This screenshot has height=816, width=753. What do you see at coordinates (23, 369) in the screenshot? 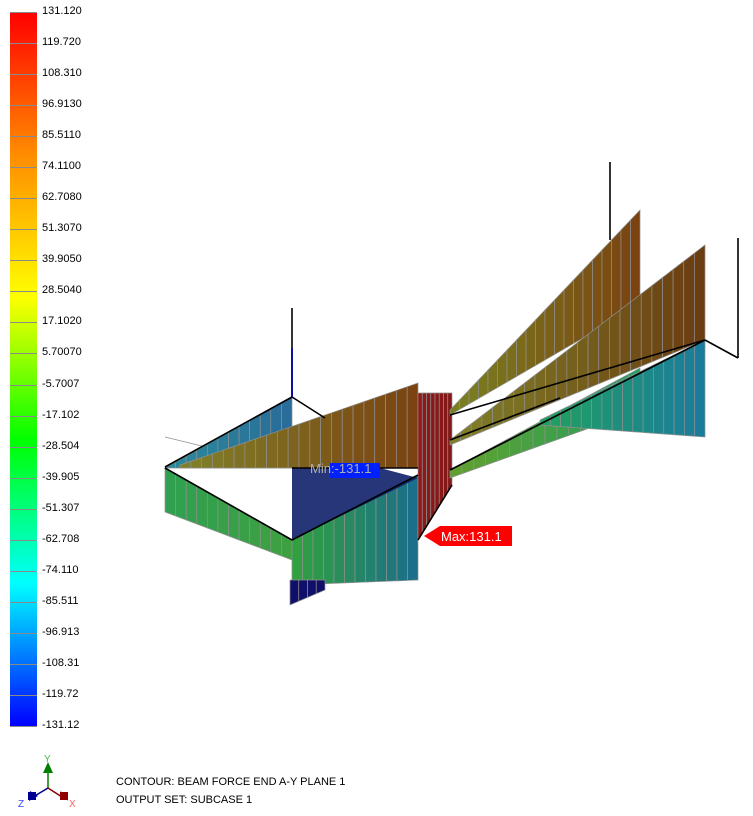
I see `contour-legend-colorbar` at bounding box center [23, 369].